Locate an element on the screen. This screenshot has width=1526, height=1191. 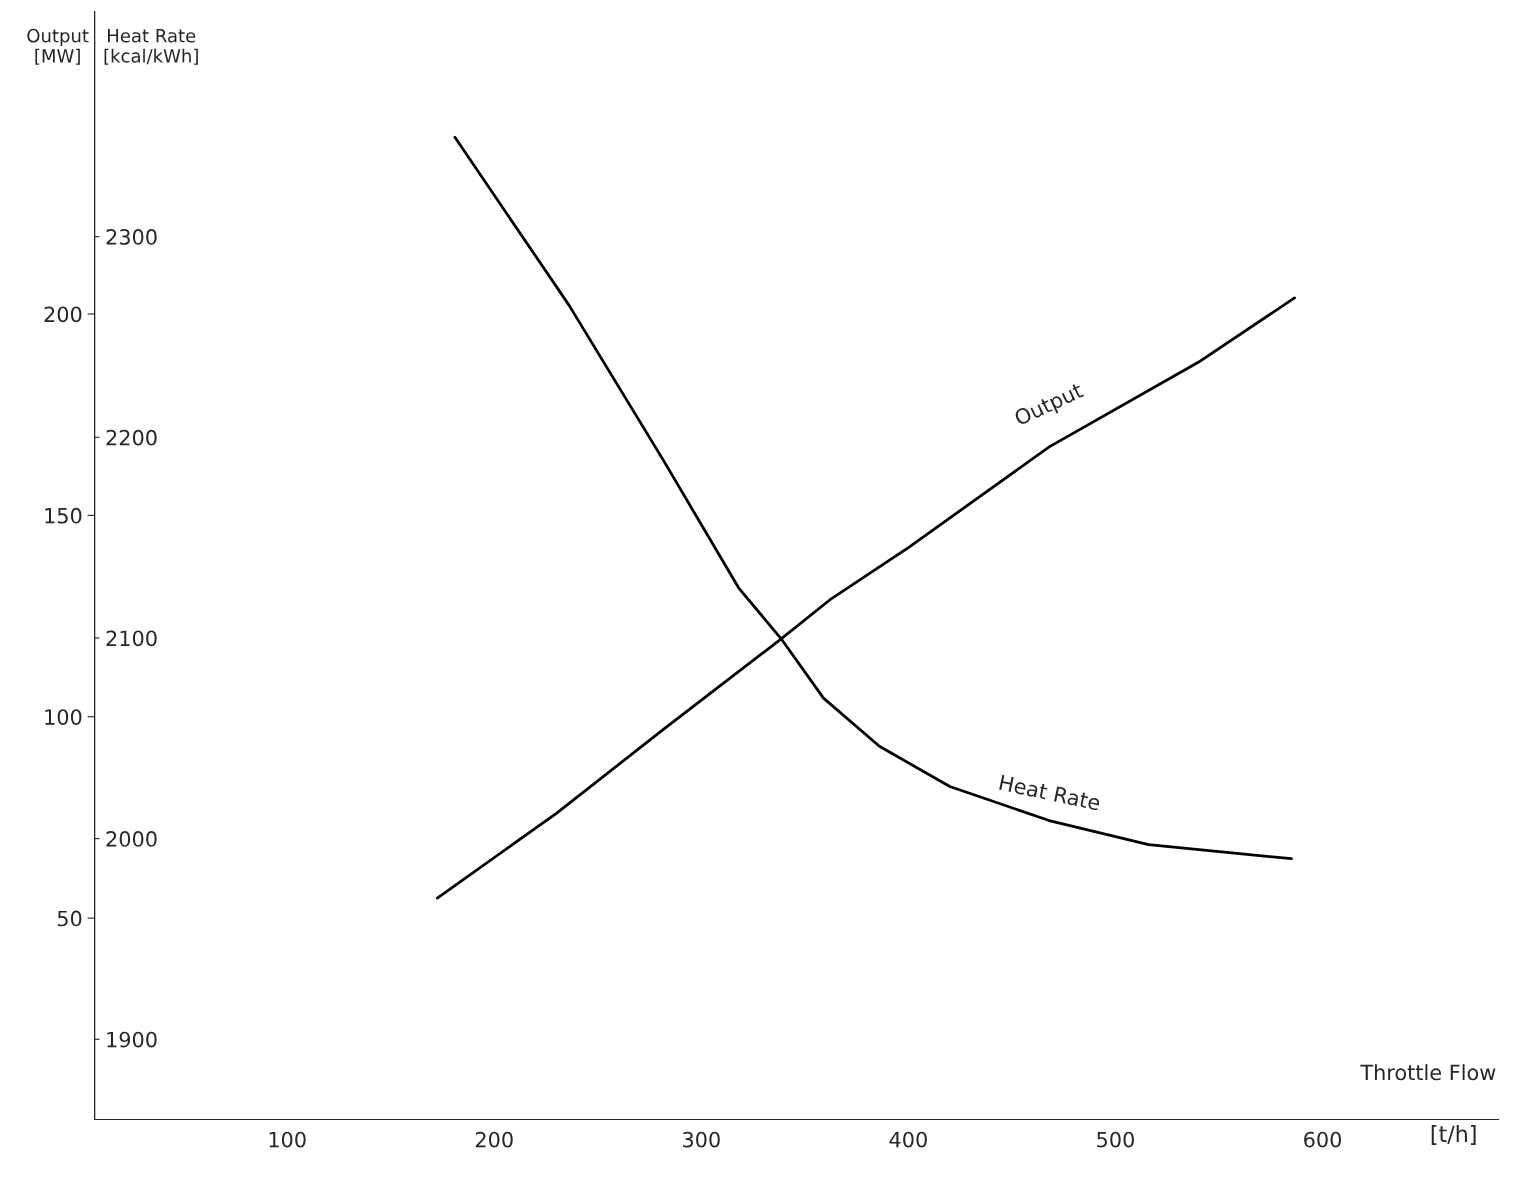
x-tick-label: 100 is located at coordinates (287, 1139).